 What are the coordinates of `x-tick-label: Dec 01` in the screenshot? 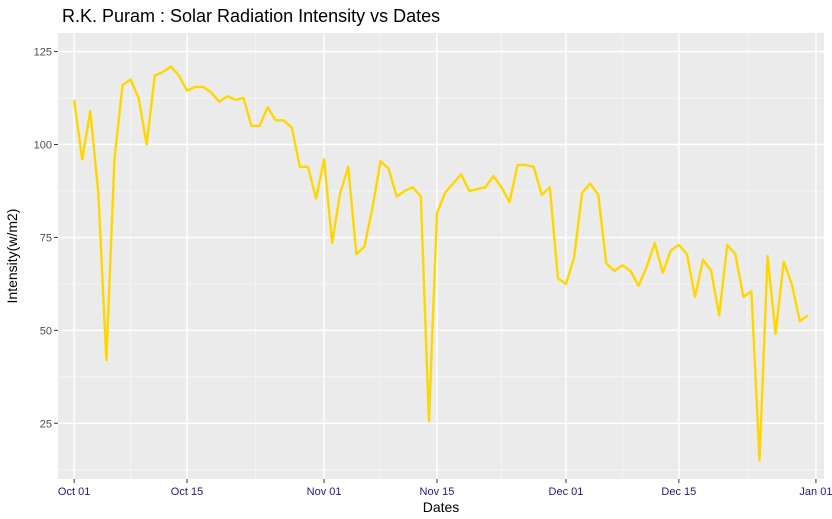 It's located at (566, 492).